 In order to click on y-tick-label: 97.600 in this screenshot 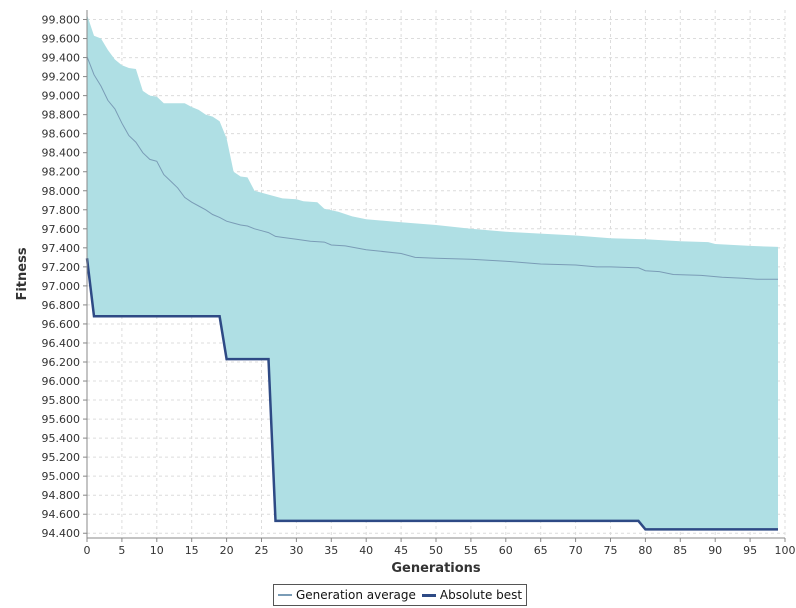, I will do `click(61, 229)`.